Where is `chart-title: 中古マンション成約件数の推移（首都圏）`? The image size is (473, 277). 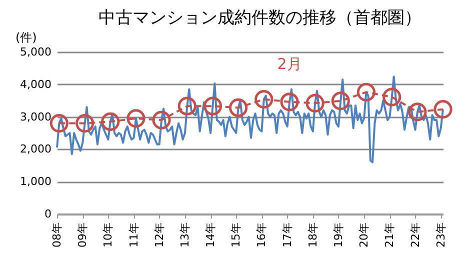
chart-title: 中古マンション成約件数の推移（首都圏） is located at coordinates (260, 18).